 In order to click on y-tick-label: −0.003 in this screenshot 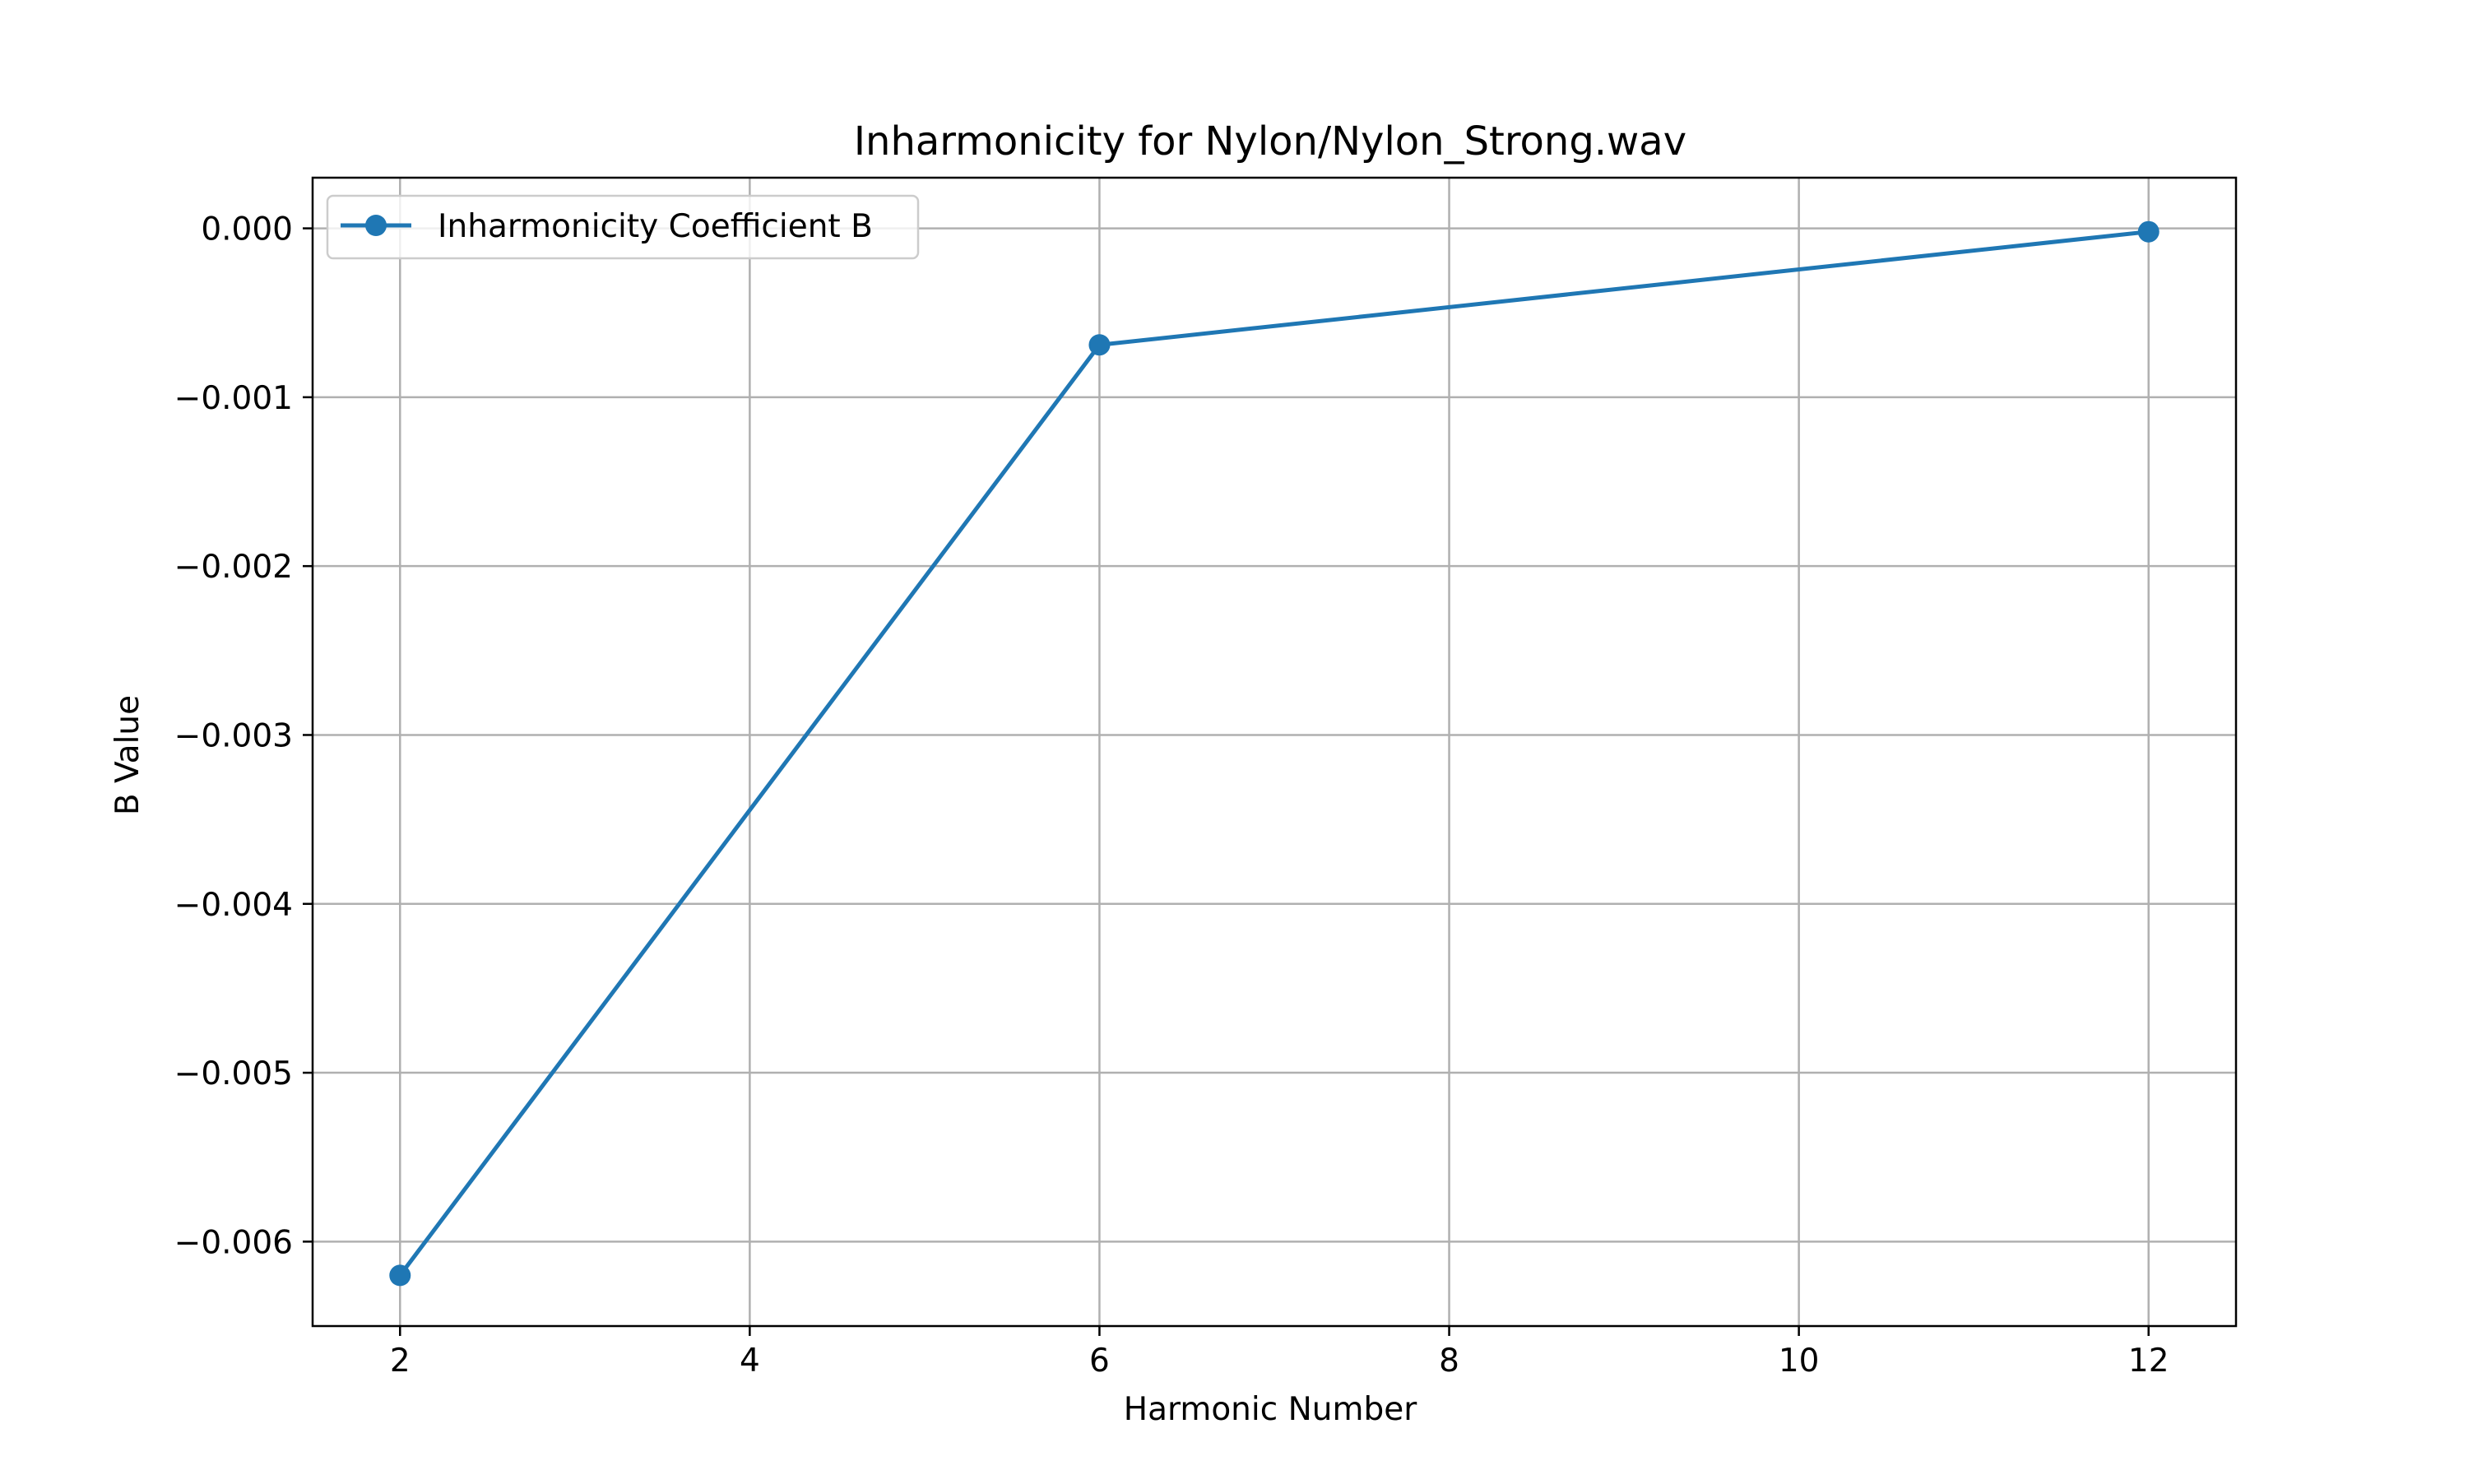, I will do `click(233, 735)`.